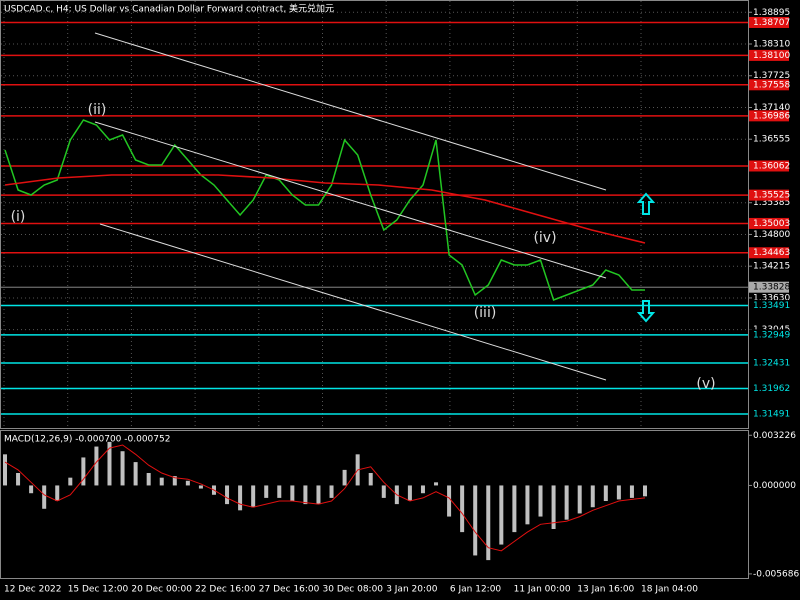 This screenshot has height=600, width=800. I want to click on current-price-label: 1.33828, so click(771, 288).